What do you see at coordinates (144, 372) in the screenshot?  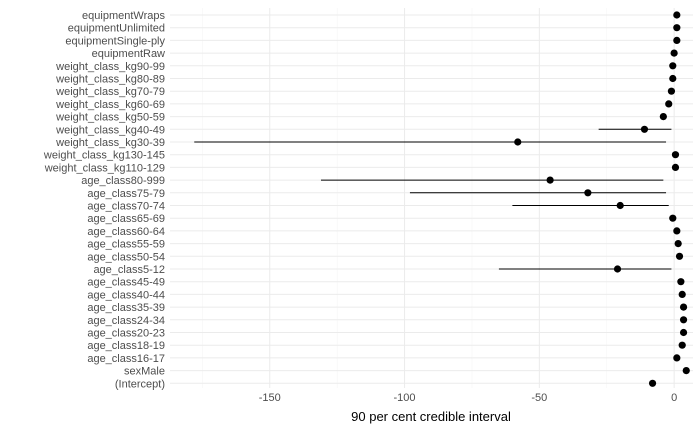 I see `y-tick-label: sexMale` at bounding box center [144, 372].